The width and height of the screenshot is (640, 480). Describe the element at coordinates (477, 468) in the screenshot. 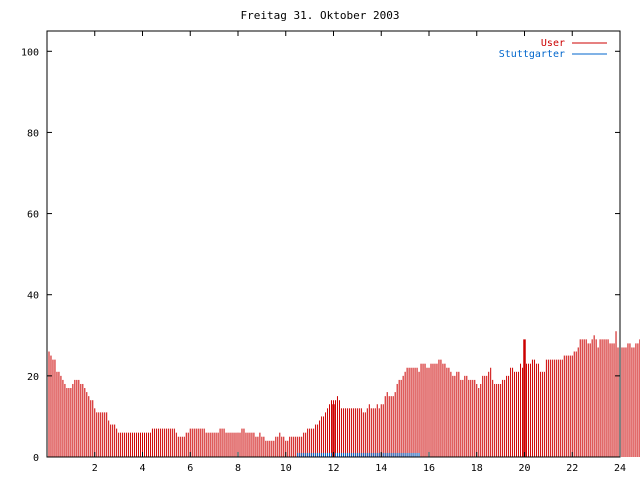

I see `x-tick-label: 18` at that location.